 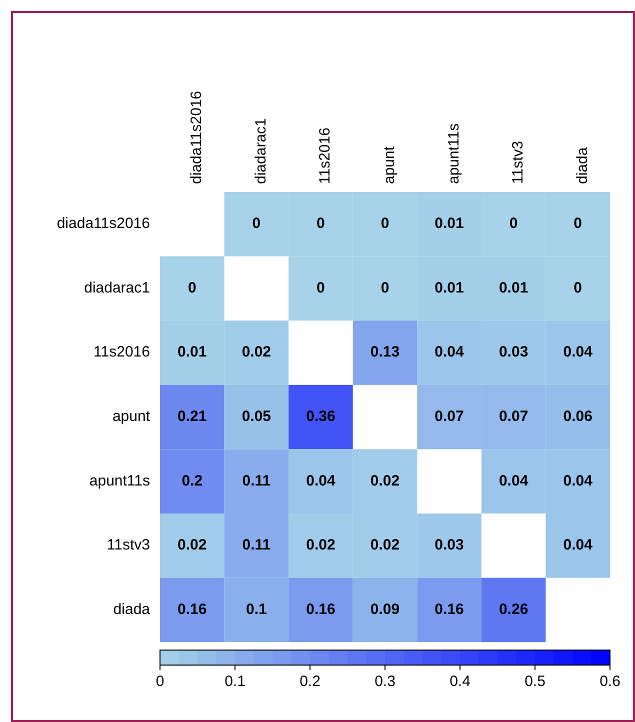 What do you see at coordinates (103, 223) in the screenshot?
I see `y-tick-label: diada11s2016` at bounding box center [103, 223].